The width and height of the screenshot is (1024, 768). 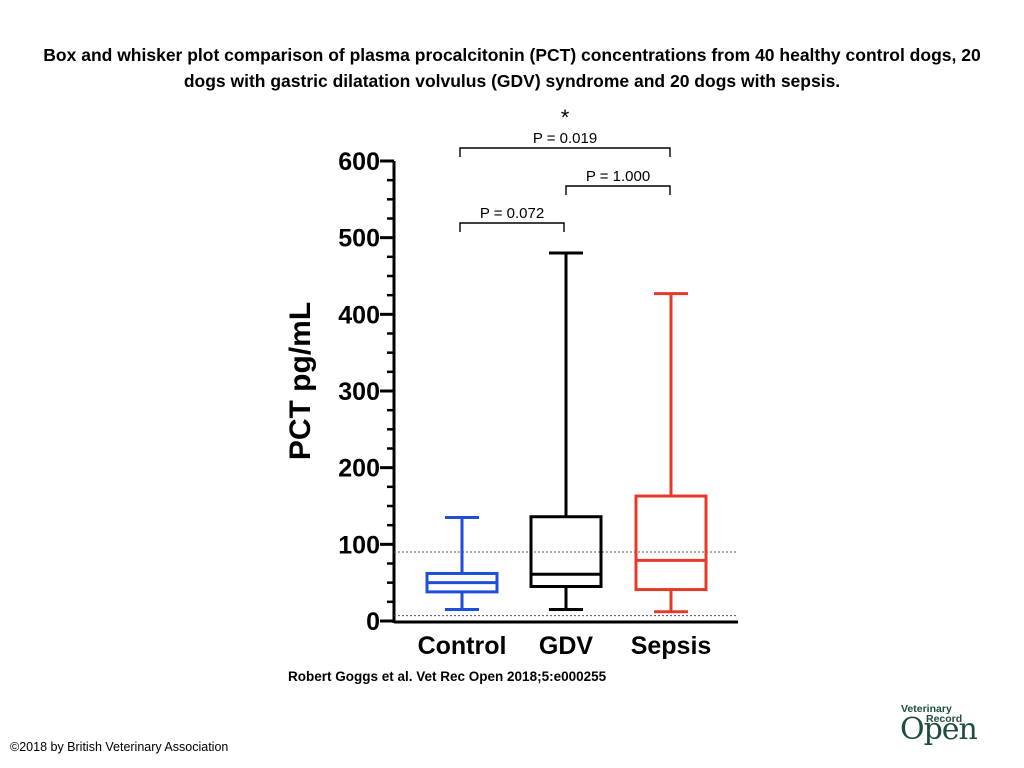 What do you see at coordinates (359, 315) in the screenshot?
I see `y-tick-label: 400` at bounding box center [359, 315].